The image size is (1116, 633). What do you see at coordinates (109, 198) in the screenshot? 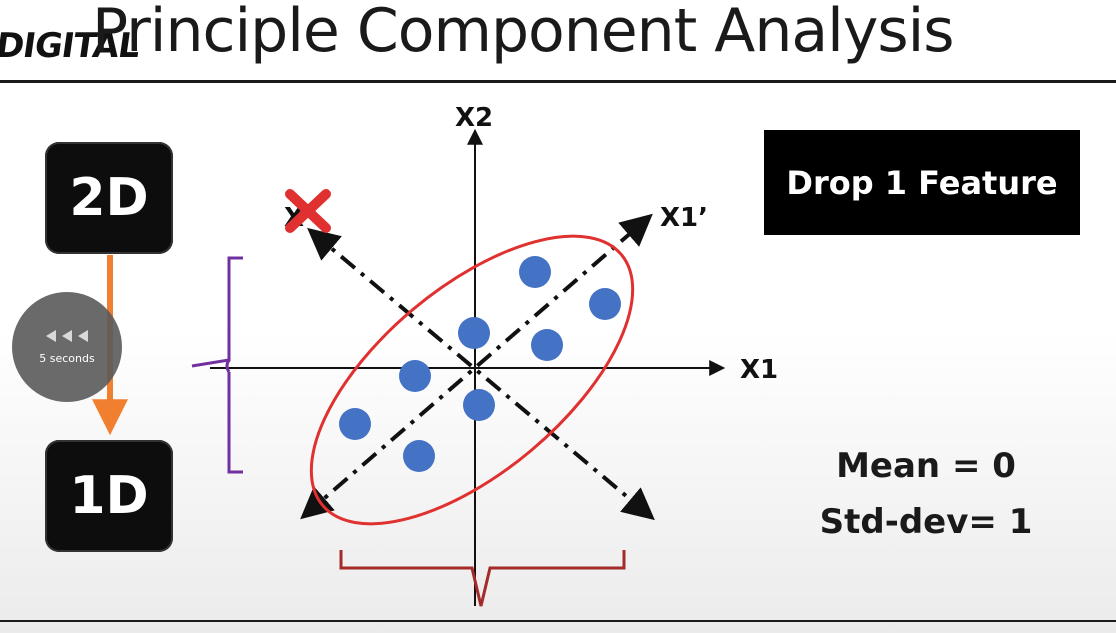
I see `dimension-2d-box: 2D` at bounding box center [109, 198].